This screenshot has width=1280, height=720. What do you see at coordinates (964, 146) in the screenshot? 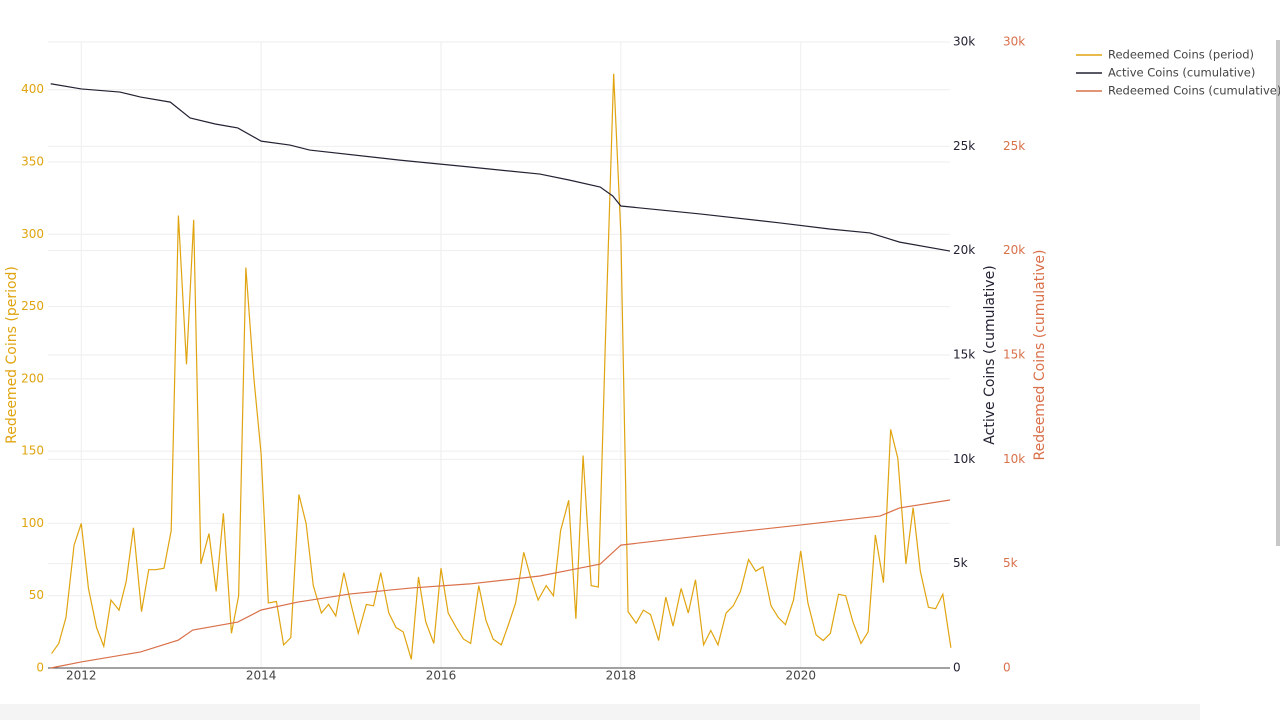
I see `y2-tick-label: 25k` at bounding box center [964, 146].